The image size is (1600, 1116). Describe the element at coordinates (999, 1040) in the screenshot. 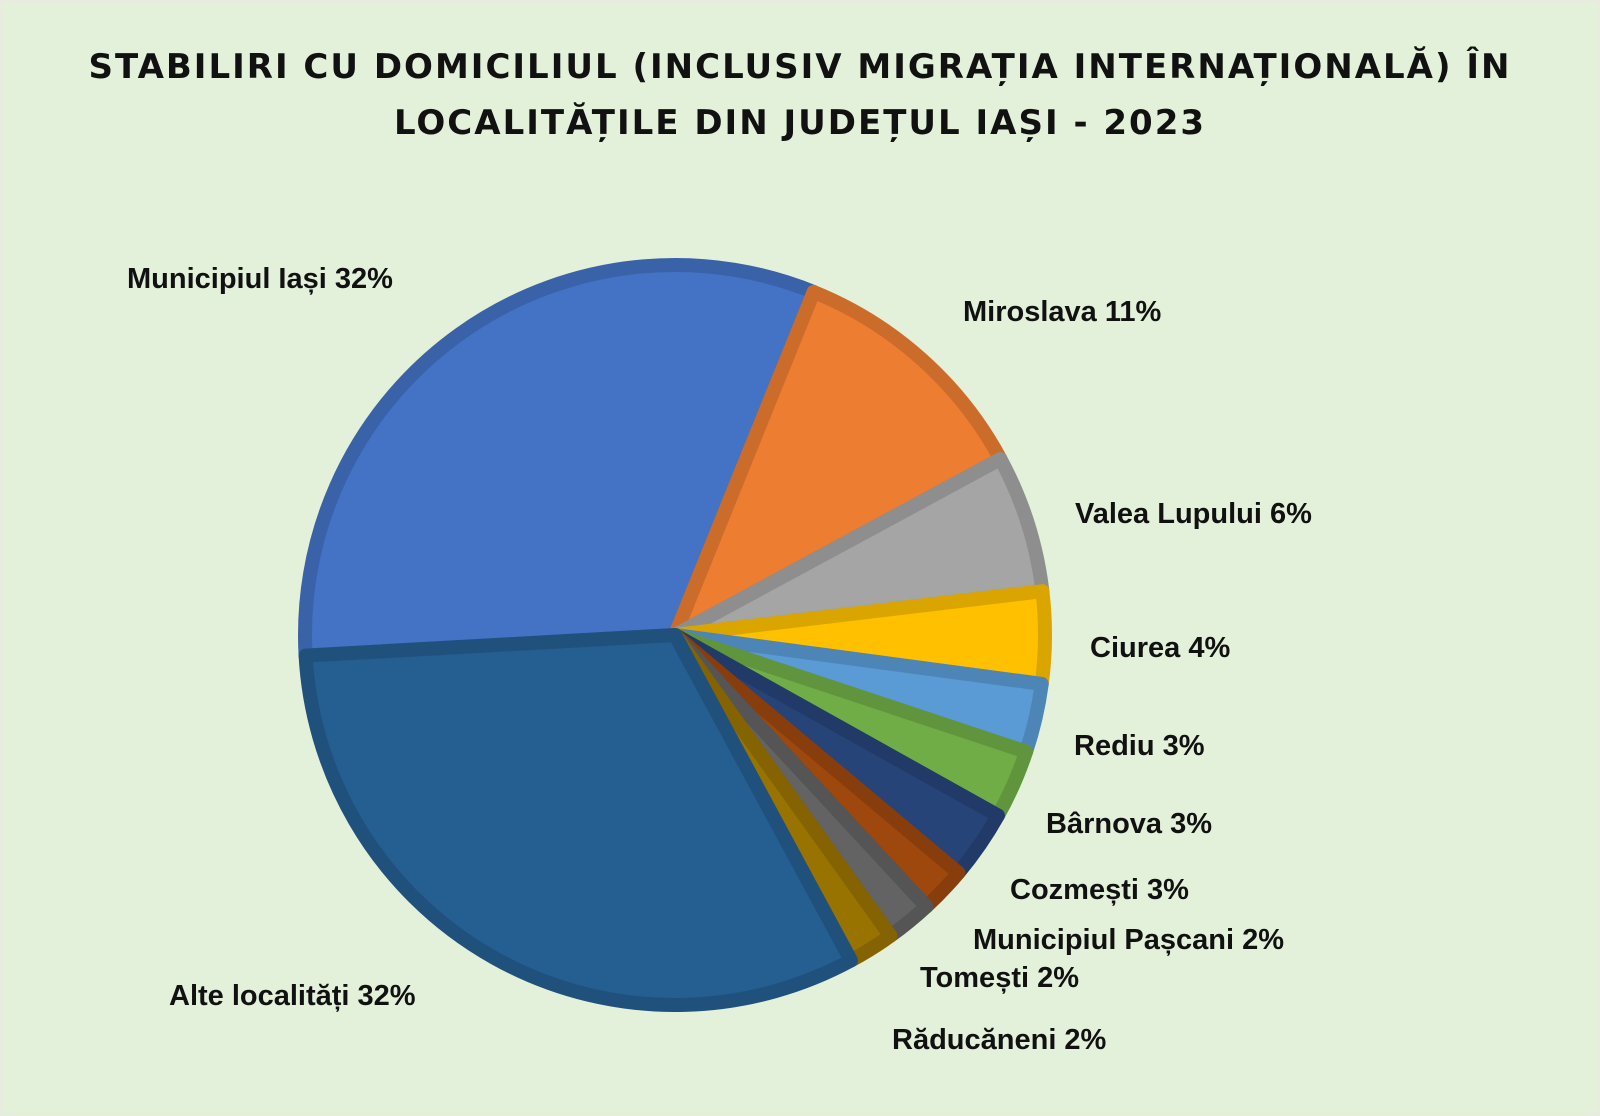

I see `pie-label-10: Răducăneni 2%` at that location.